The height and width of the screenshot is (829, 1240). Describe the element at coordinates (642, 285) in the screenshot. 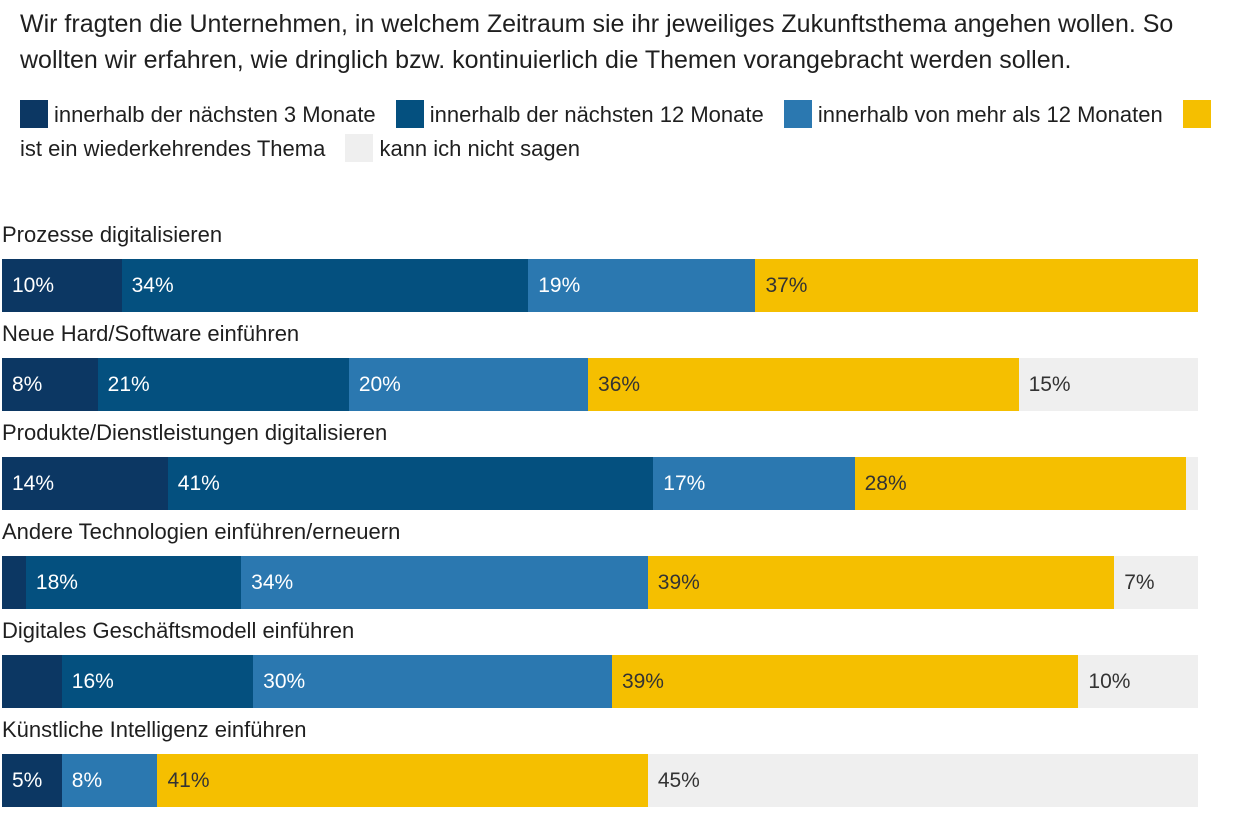

I see `bar-segment: 19%` at that location.